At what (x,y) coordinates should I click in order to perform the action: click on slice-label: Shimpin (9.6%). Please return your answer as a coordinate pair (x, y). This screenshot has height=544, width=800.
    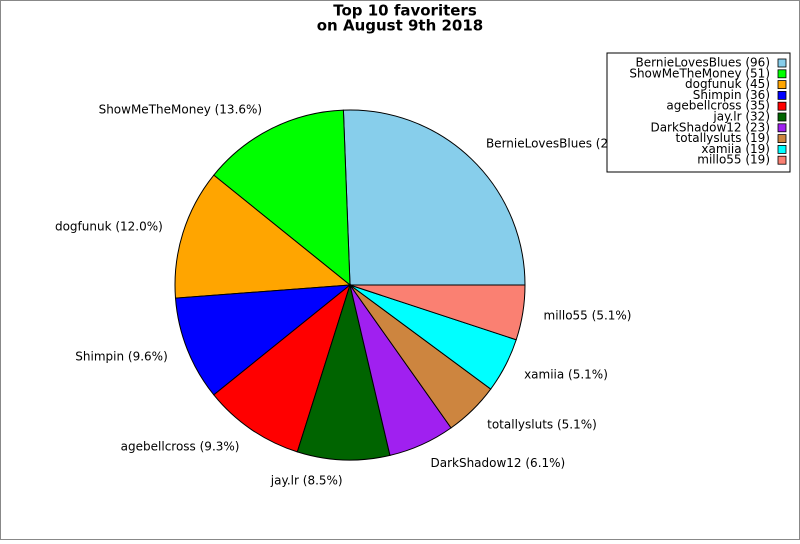
    Looking at the image, I should click on (121, 357).